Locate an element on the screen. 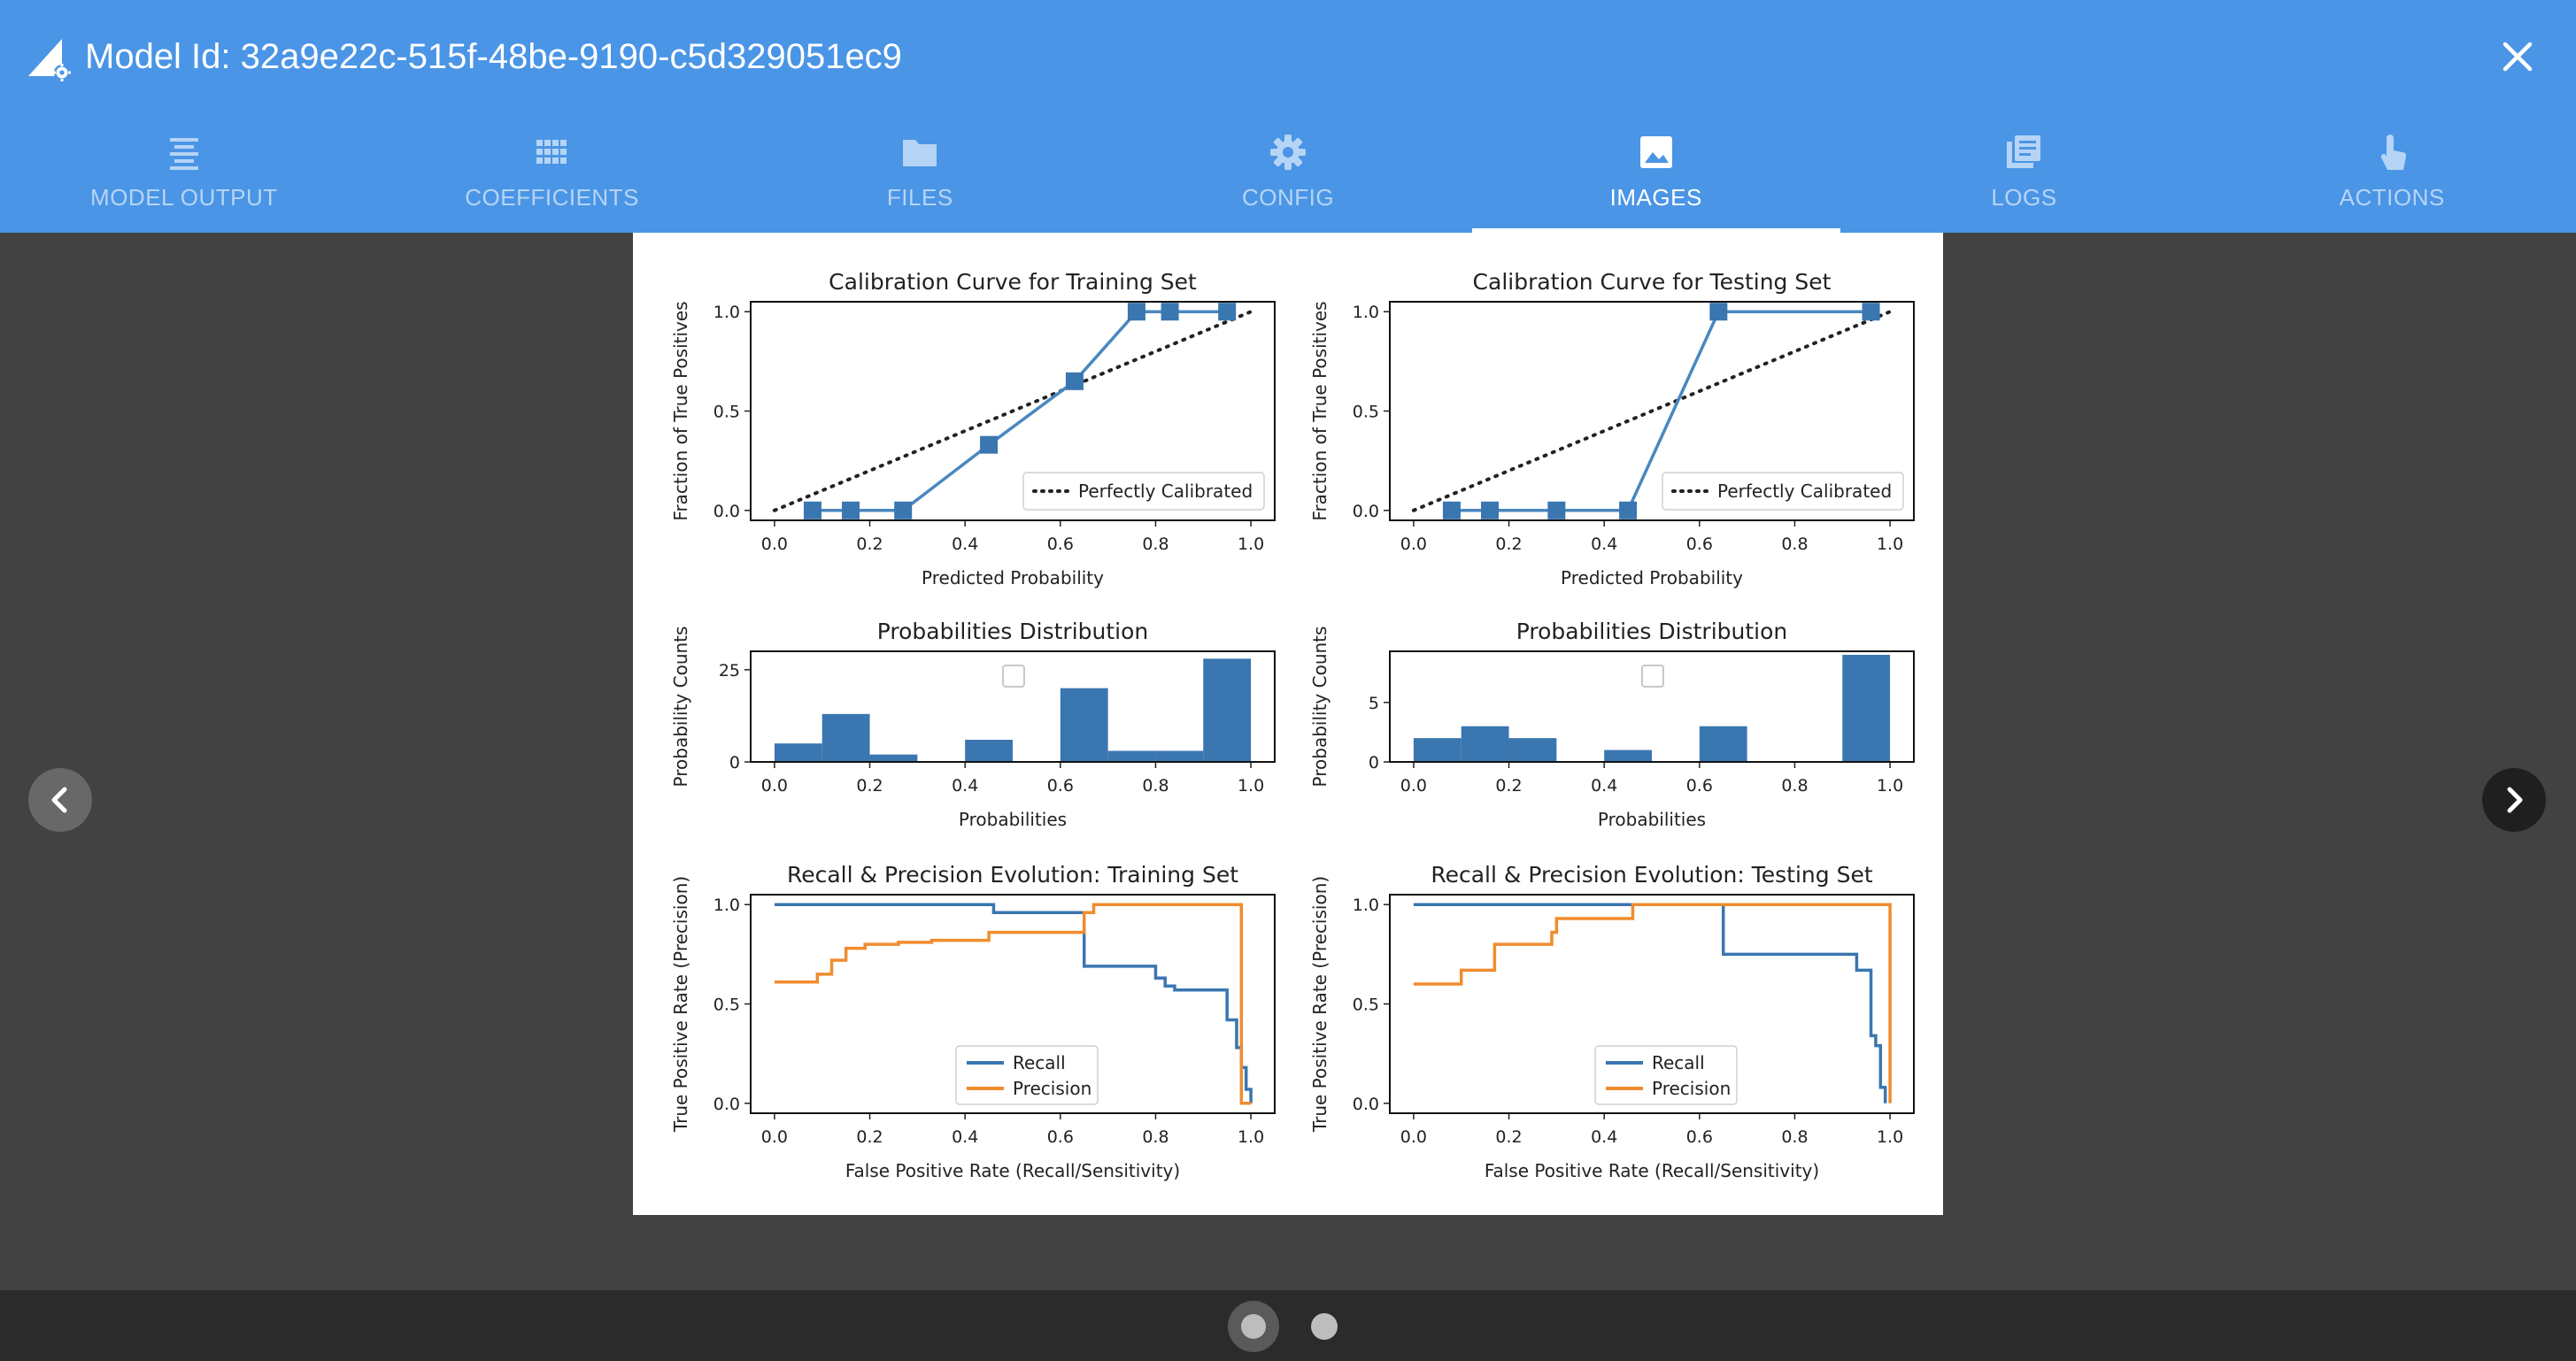 This screenshot has width=2576, height=1361. tab-config: CONFIG is located at coordinates (1288, 172).